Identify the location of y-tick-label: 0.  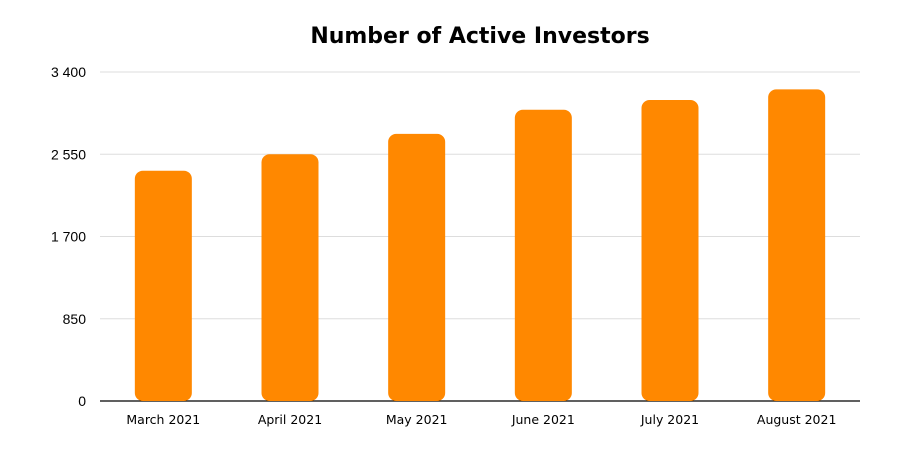
(82, 401).